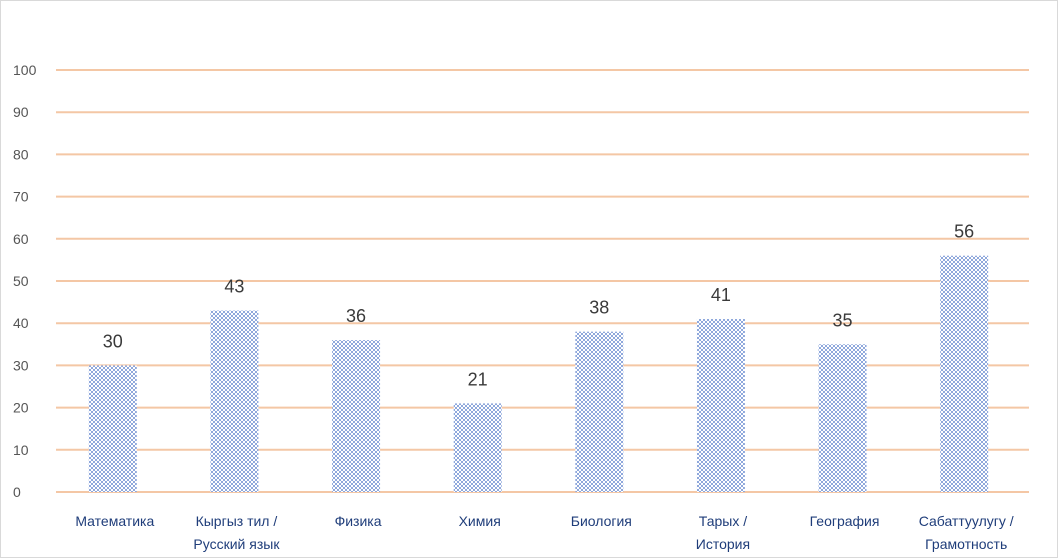 The height and width of the screenshot is (560, 1060). What do you see at coordinates (21, 365) in the screenshot?
I see `y-tick-label-30: 30` at bounding box center [21, 365].